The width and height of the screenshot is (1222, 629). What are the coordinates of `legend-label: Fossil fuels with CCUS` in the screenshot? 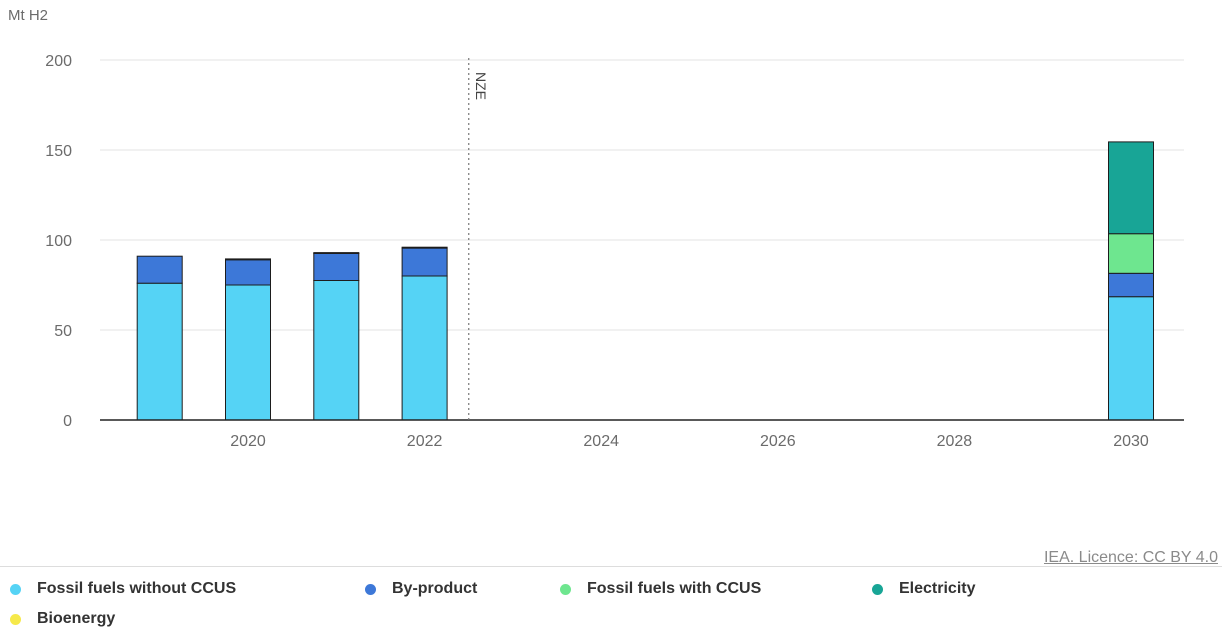 It's located at (674, 588).